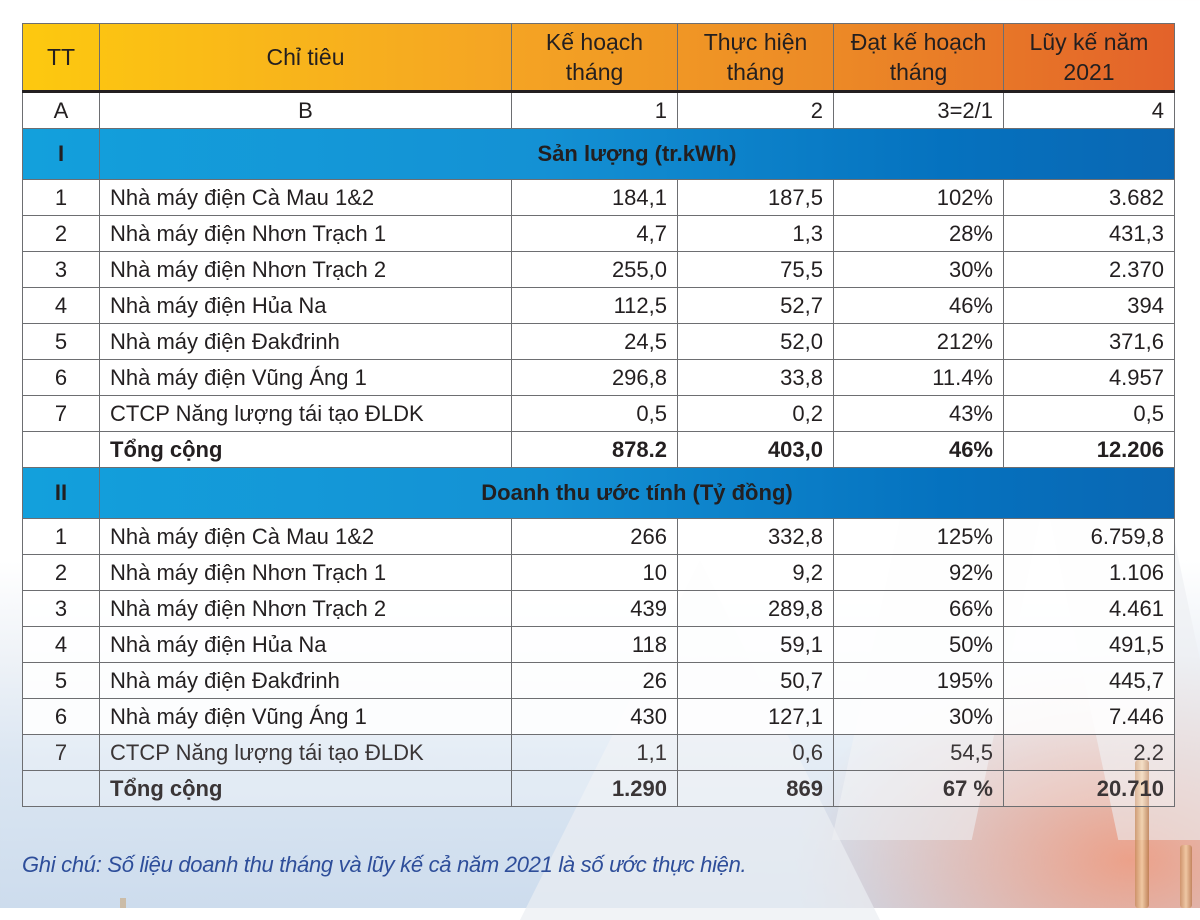 This screenshot has width=1200, height=920. Describe the element at coordinates (594, 58) in the screenshot. I see `header-ke-hoach-thang: Kế hoạch tháng` at that location.